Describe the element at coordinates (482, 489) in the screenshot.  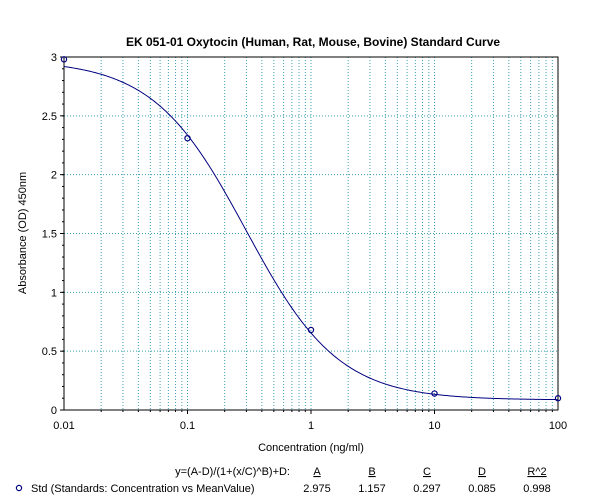
I see `fit-param-value: 0.085` at that location.